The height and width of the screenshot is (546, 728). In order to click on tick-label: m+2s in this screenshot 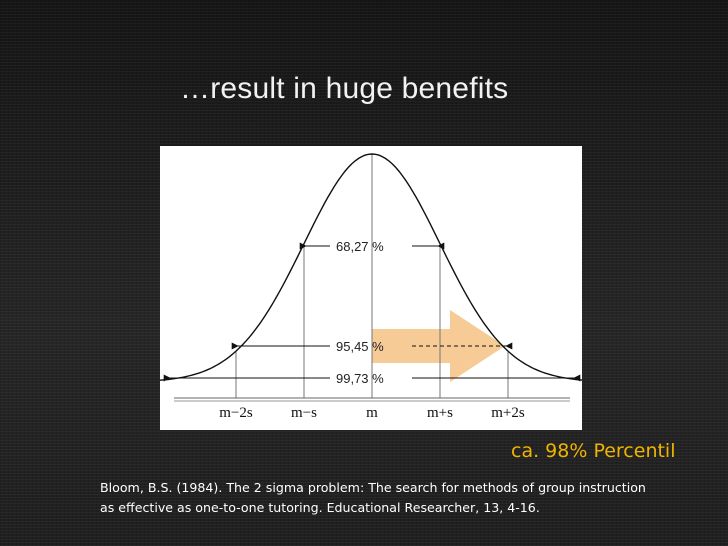, I will do `click(508, 413)`.